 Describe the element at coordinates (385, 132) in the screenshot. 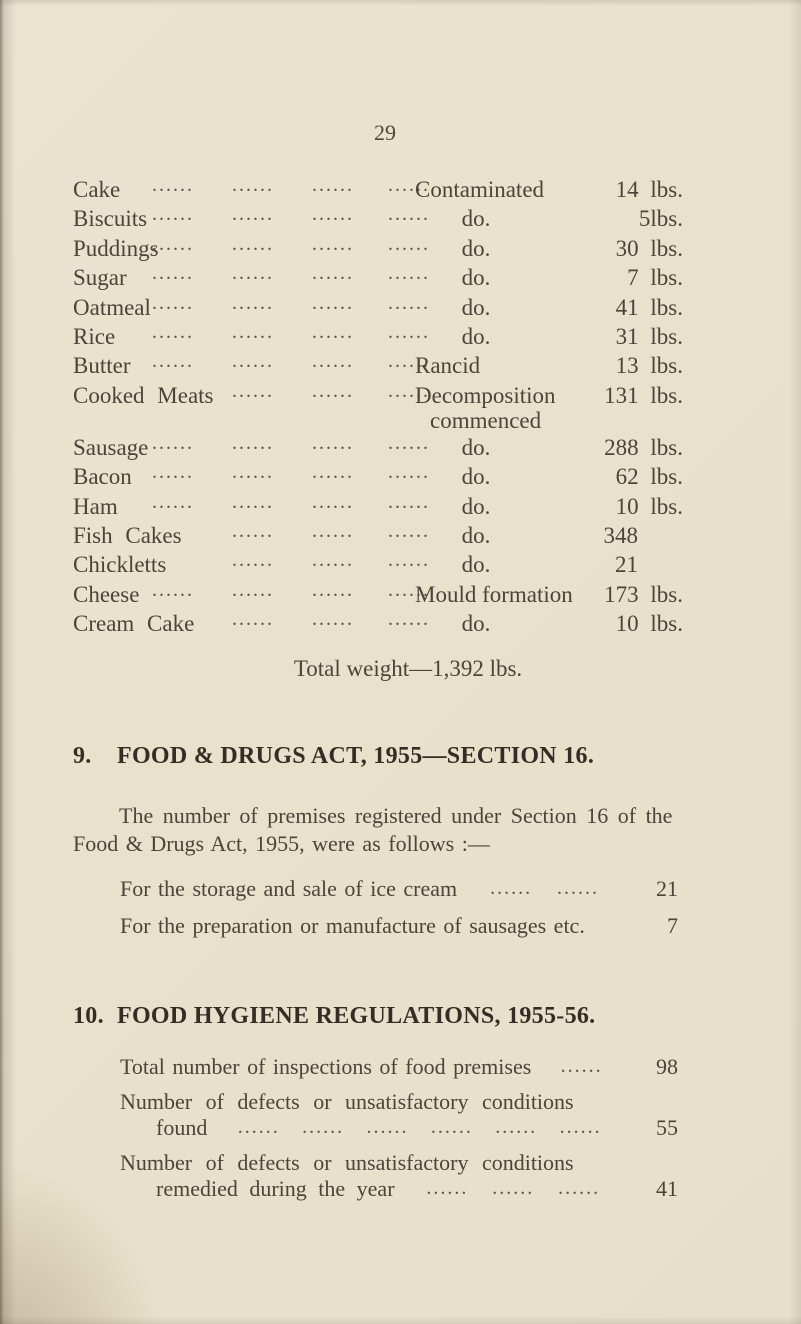

I see `page-number: 29` at that location.